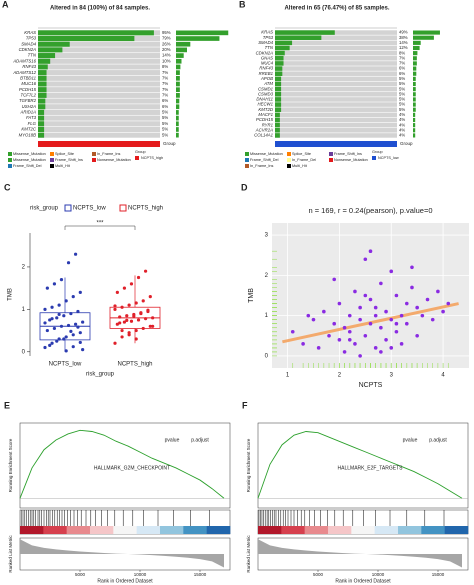 The image size is (474, 585). Describe the element at coordinates (32, 123) in the screenshot. I see `gene-label: FLG` at that location.